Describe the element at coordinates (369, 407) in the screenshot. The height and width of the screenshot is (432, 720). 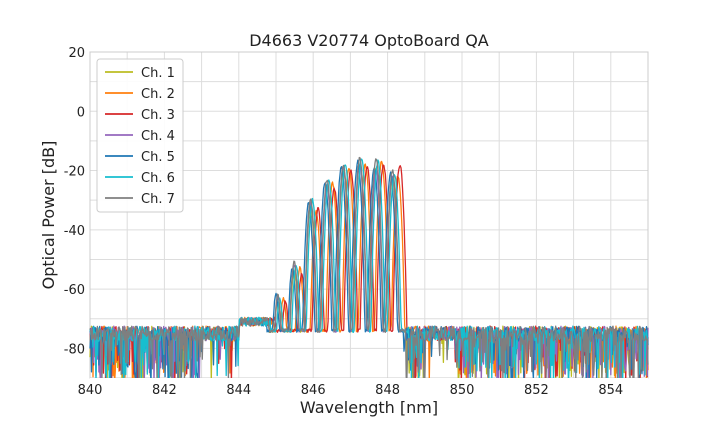
I see `x-axis-label: Wavelength [nm]` at that location.